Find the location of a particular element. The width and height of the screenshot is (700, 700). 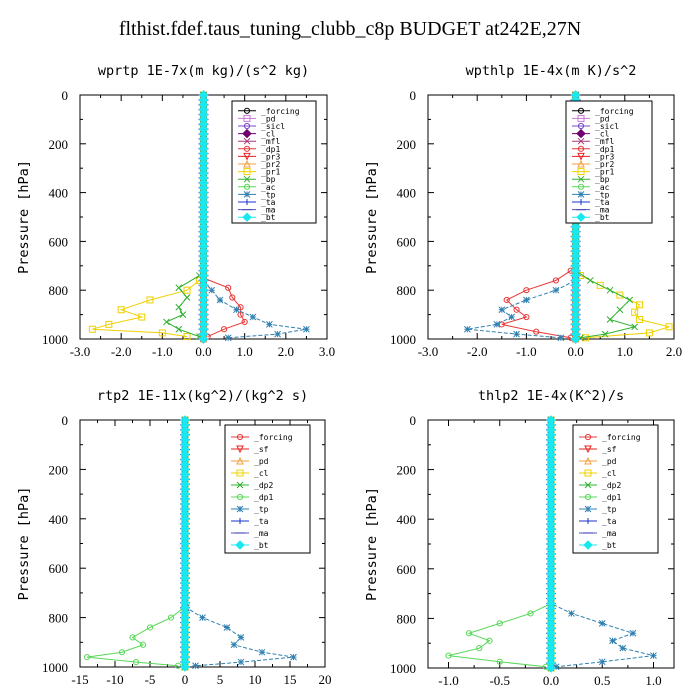

legend-label: _bp is located at coordinates (602, 179).